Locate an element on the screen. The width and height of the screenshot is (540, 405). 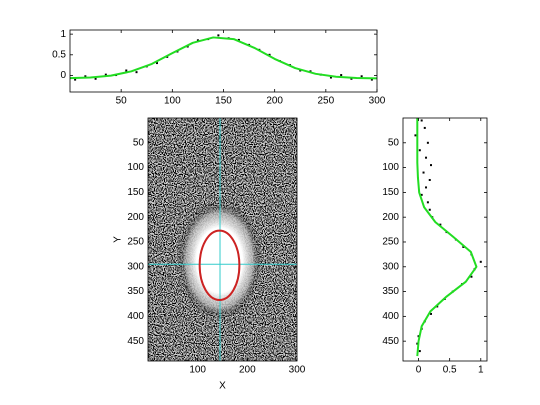
x-tick-label: 0 is located at coordinates (419, 370).